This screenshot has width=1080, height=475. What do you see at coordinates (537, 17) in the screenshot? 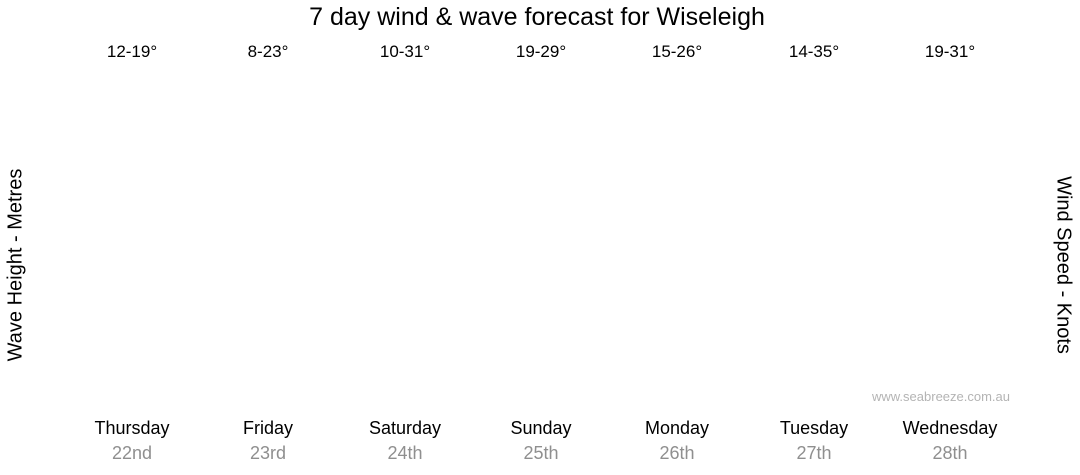
I see `page-title: 7 day wind & wave forecast for Wiseleigh` at bounding box center [537, 17].